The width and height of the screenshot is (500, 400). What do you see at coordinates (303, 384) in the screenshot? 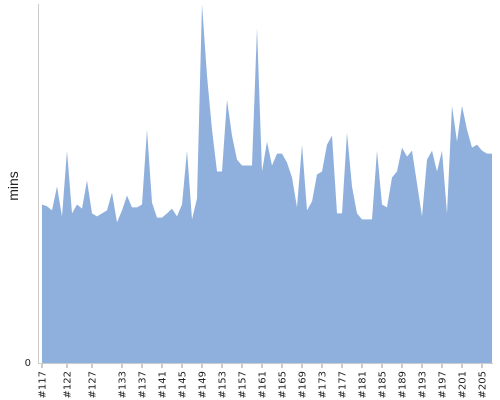
I see `x-tick-label: #169` at bounding box center [303, 384].